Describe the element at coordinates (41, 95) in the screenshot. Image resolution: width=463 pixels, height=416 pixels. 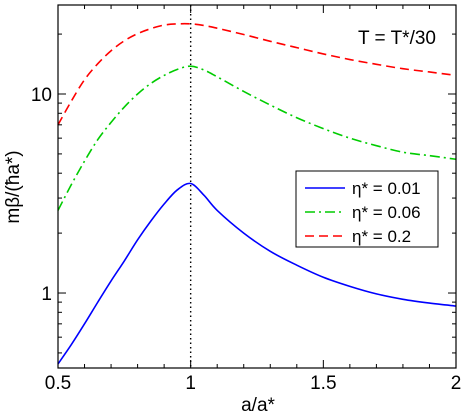
I see `y-tick-label: 10` at that location.